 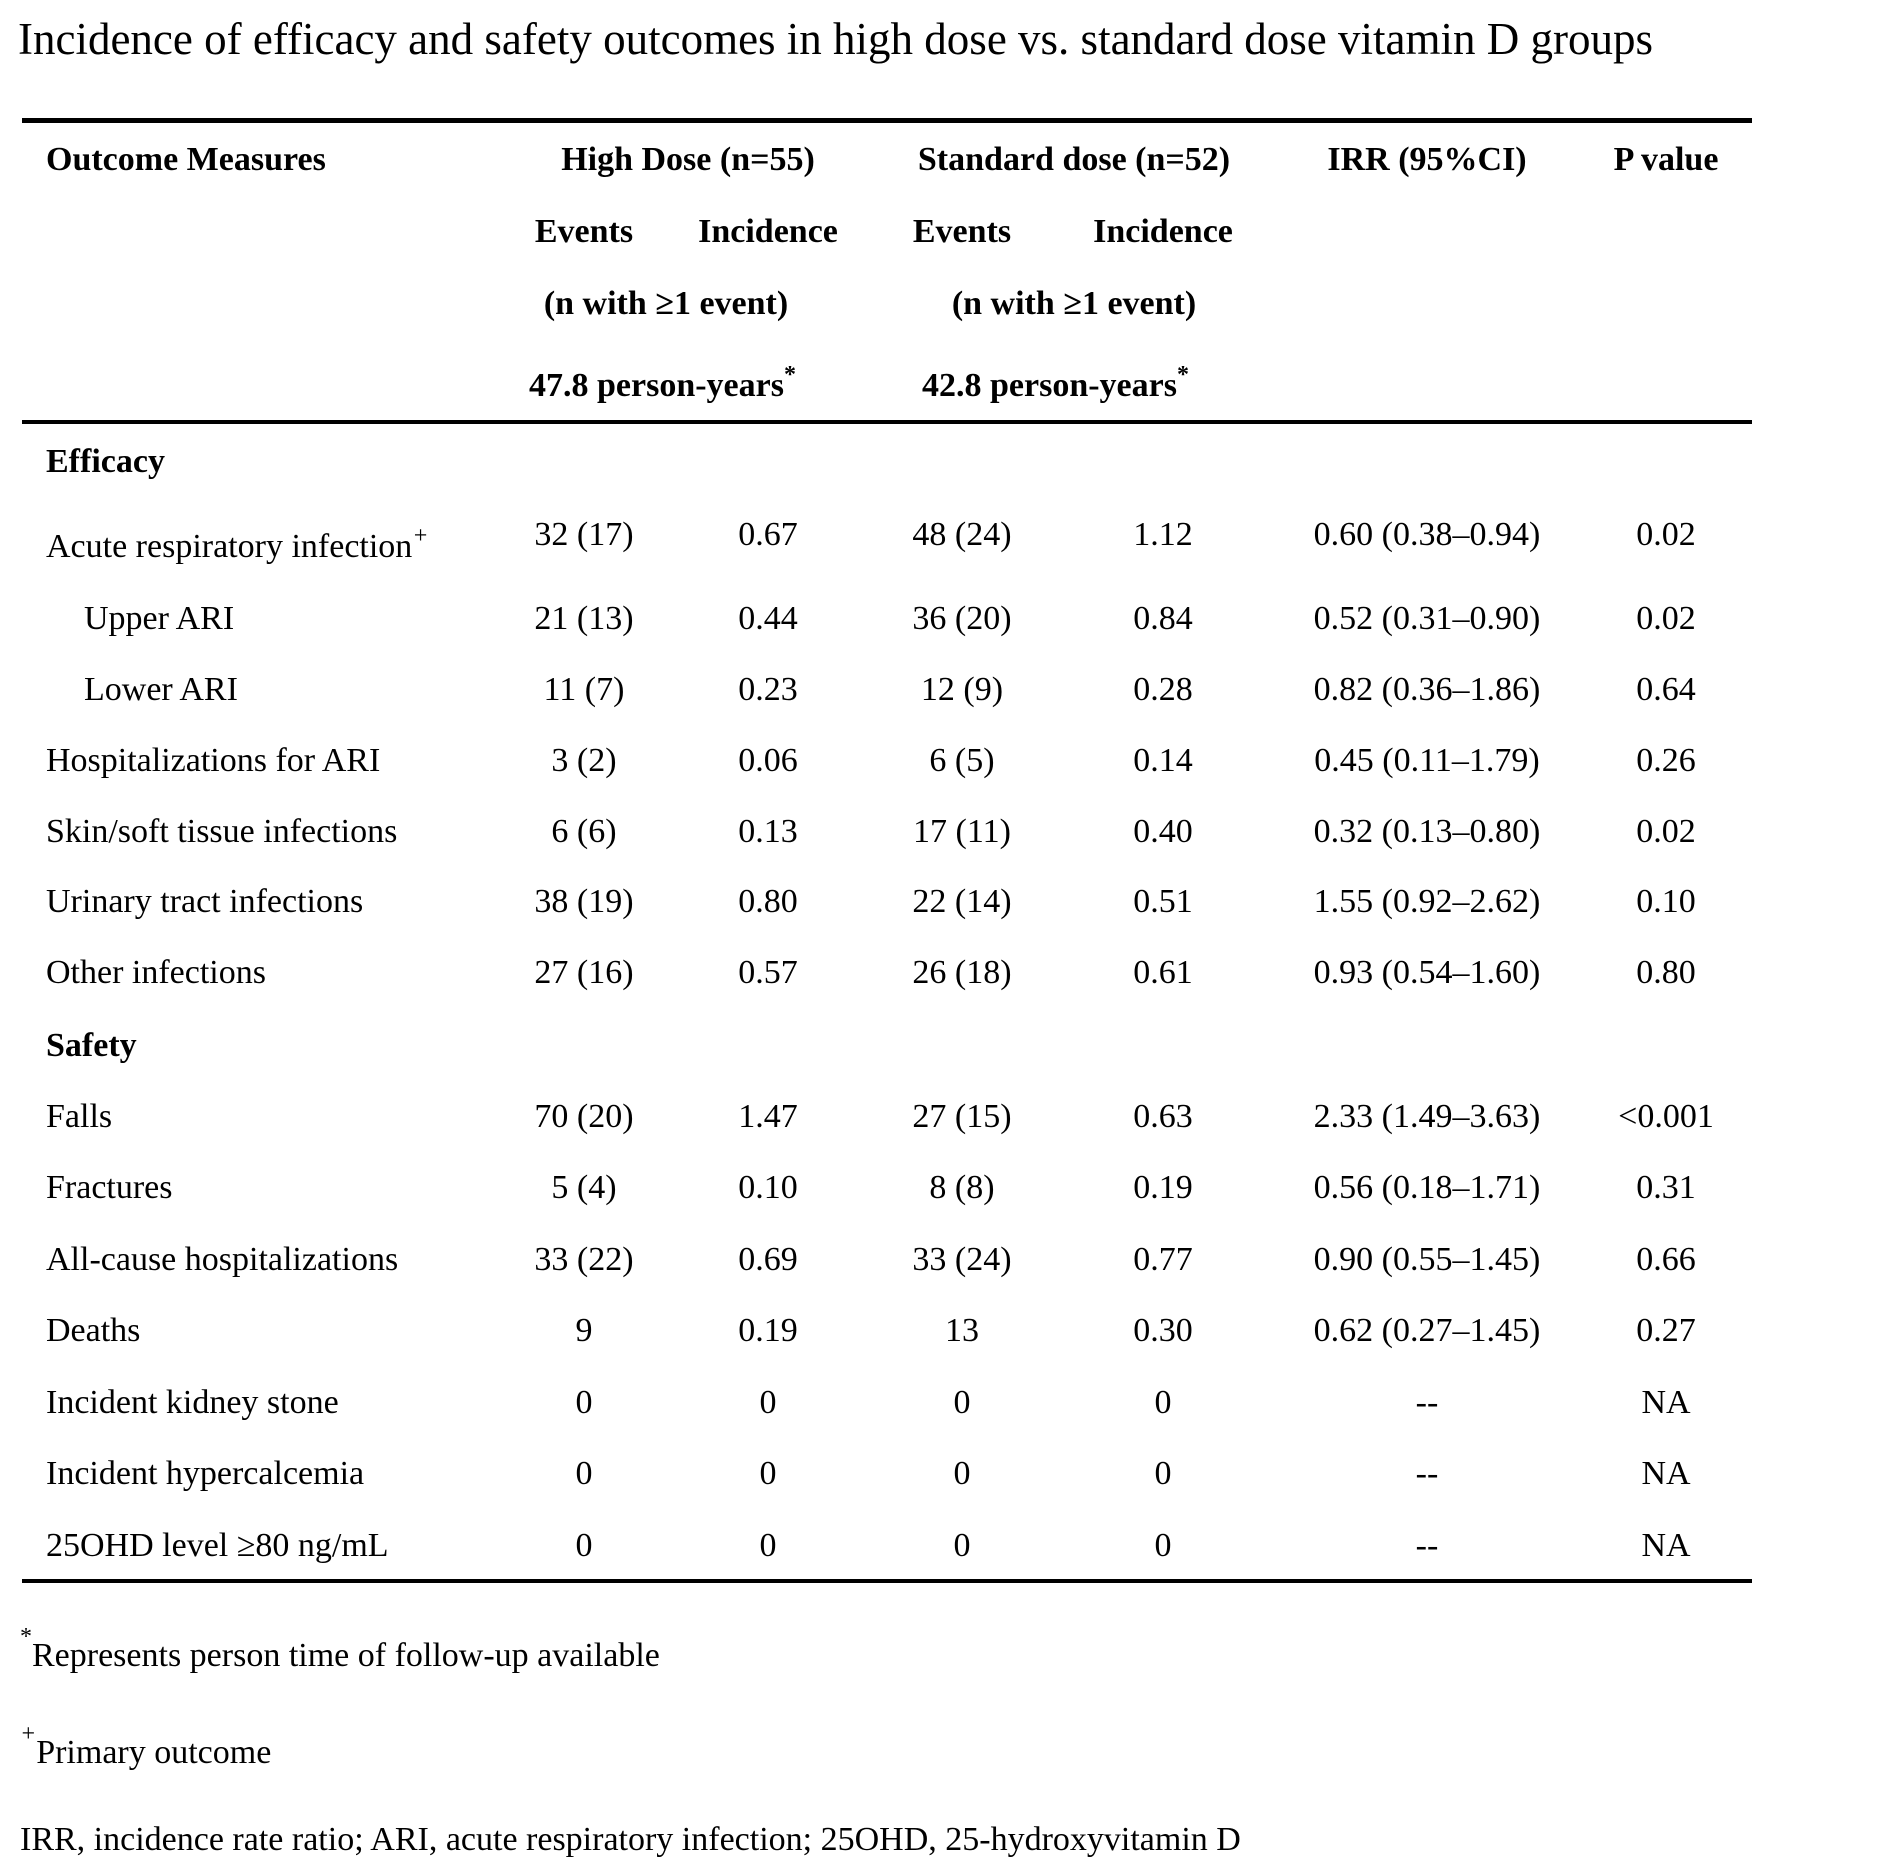 I want to click on cell-p: 0.10, so click(x=1666, y=901).